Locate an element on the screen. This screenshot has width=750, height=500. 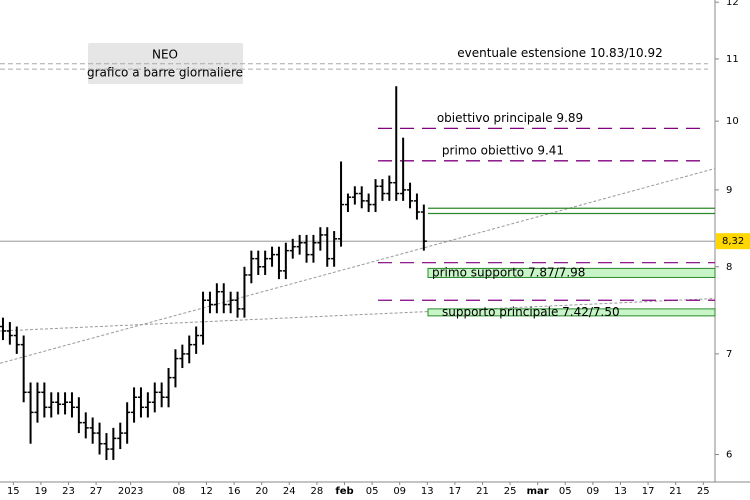
x-tick-label: feb is located at coordinates (344, 491).